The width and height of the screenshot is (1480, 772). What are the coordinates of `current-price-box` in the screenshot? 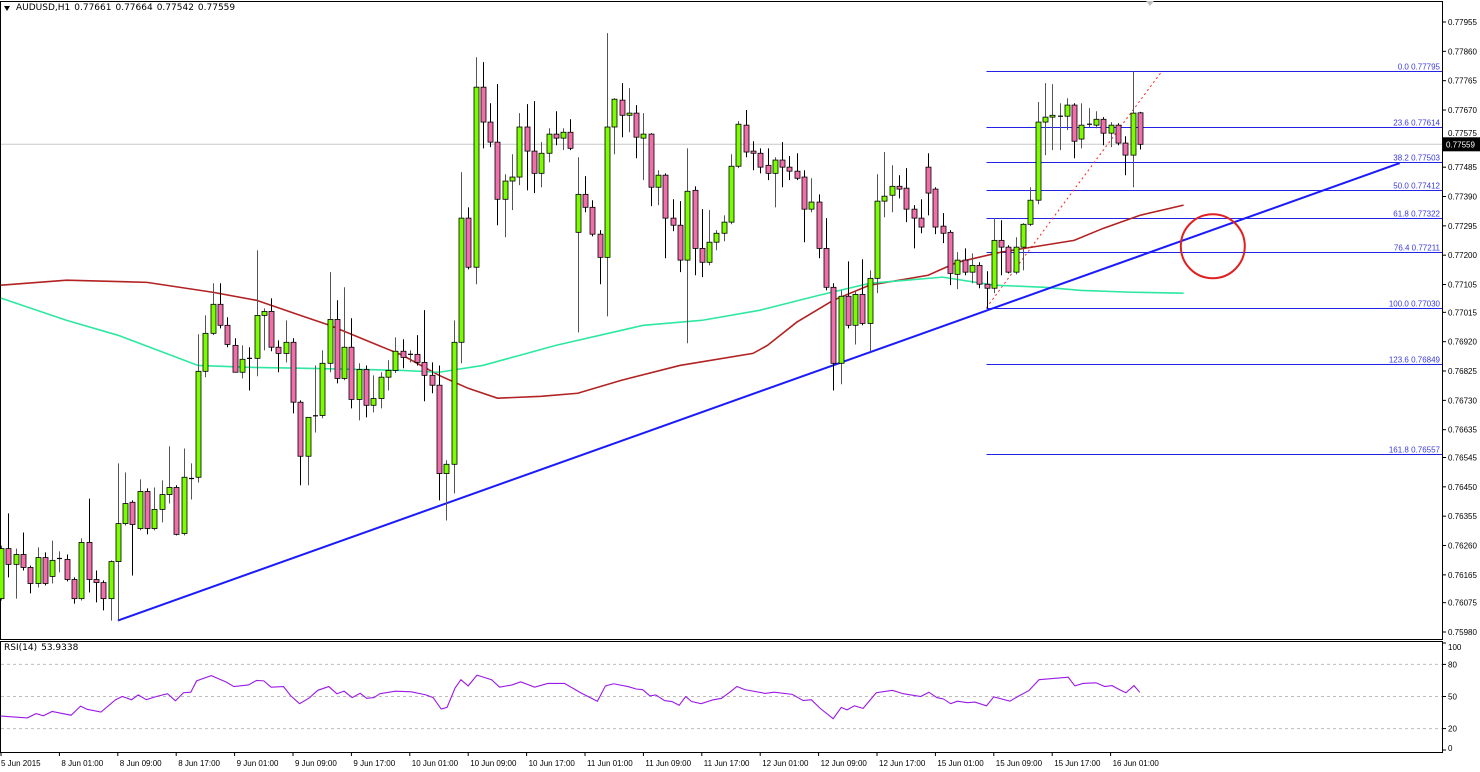 It's located at (1461, 144).